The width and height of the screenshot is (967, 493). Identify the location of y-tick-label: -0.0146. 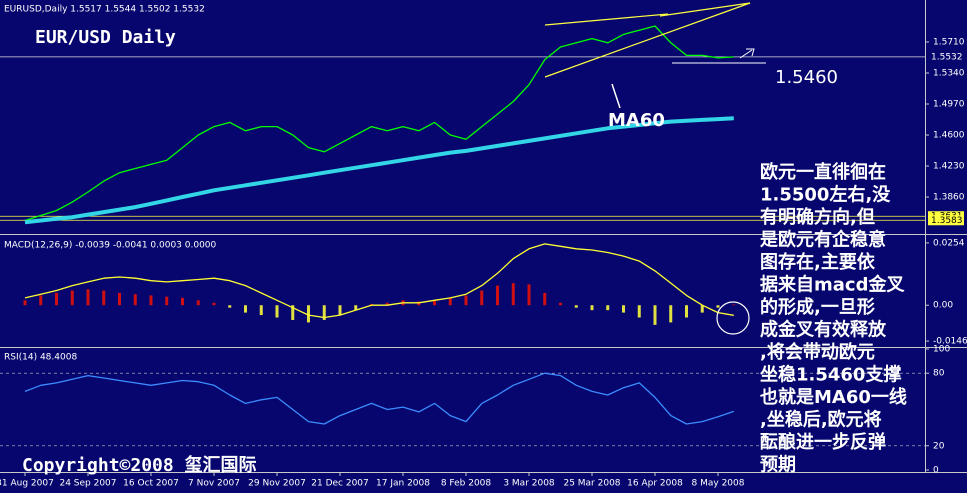
(950, 342).